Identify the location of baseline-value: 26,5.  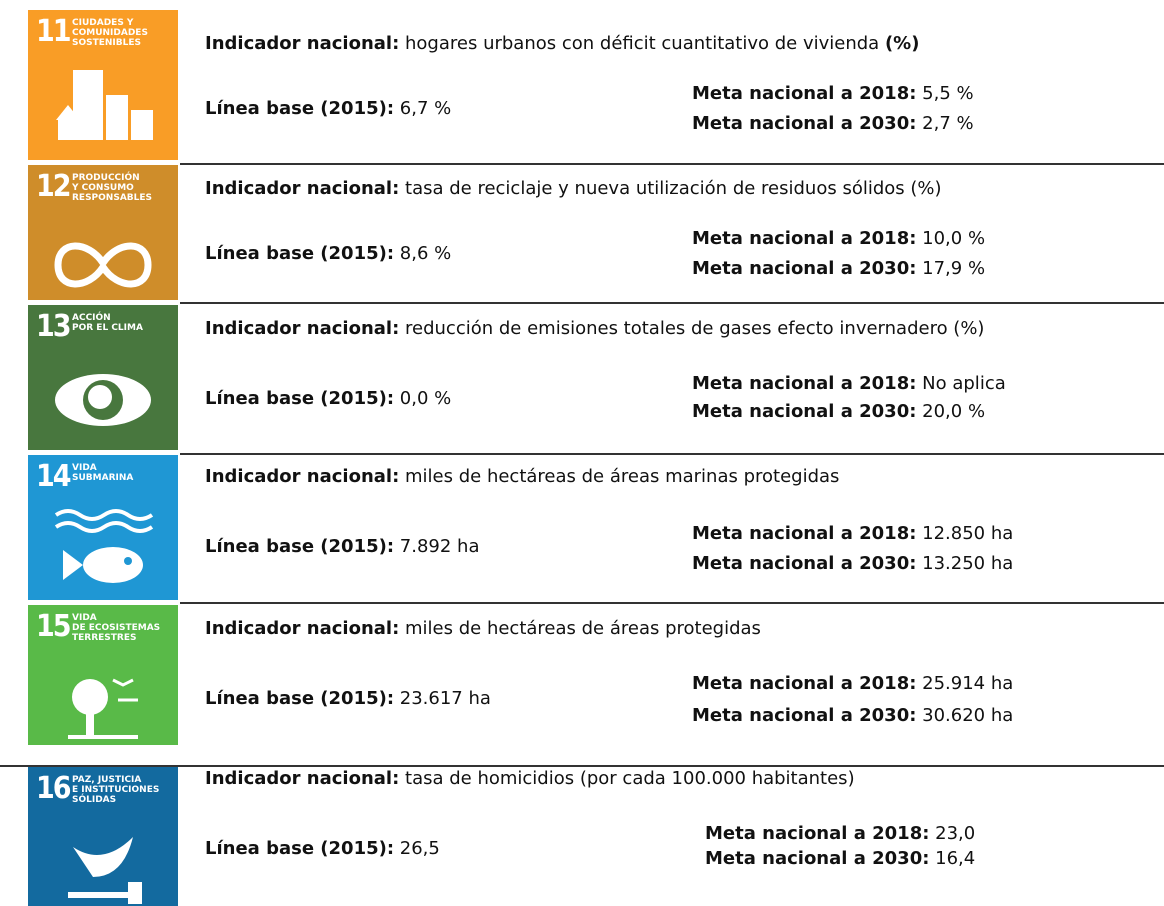
(419, 848).